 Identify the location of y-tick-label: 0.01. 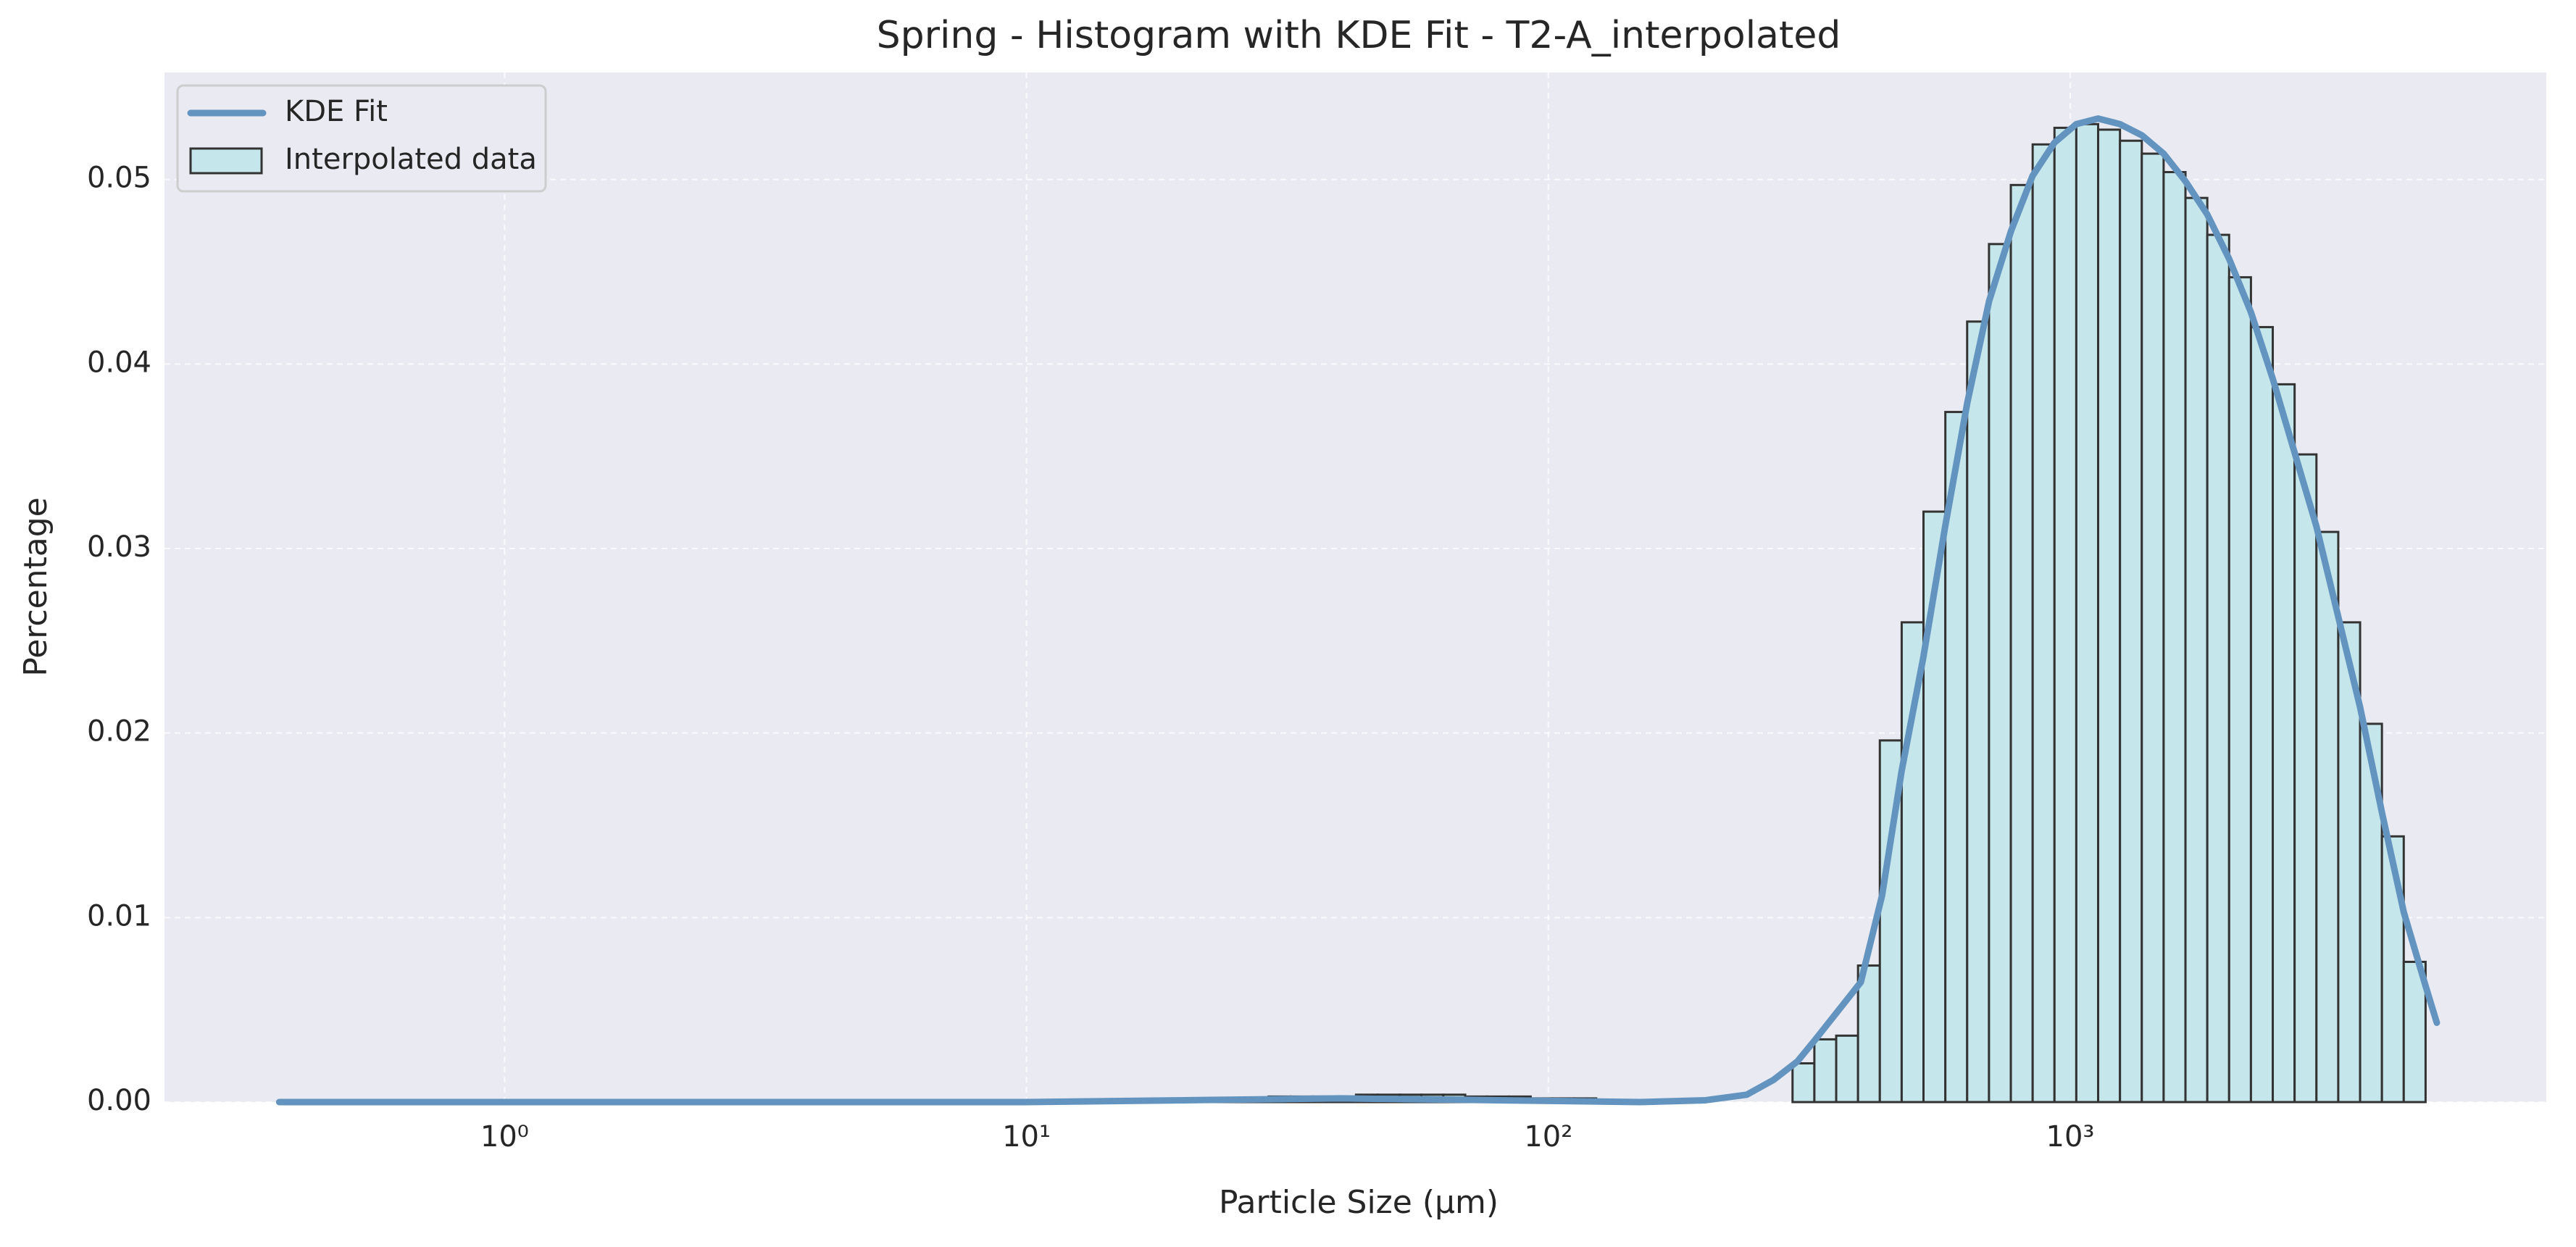
(119, 916).